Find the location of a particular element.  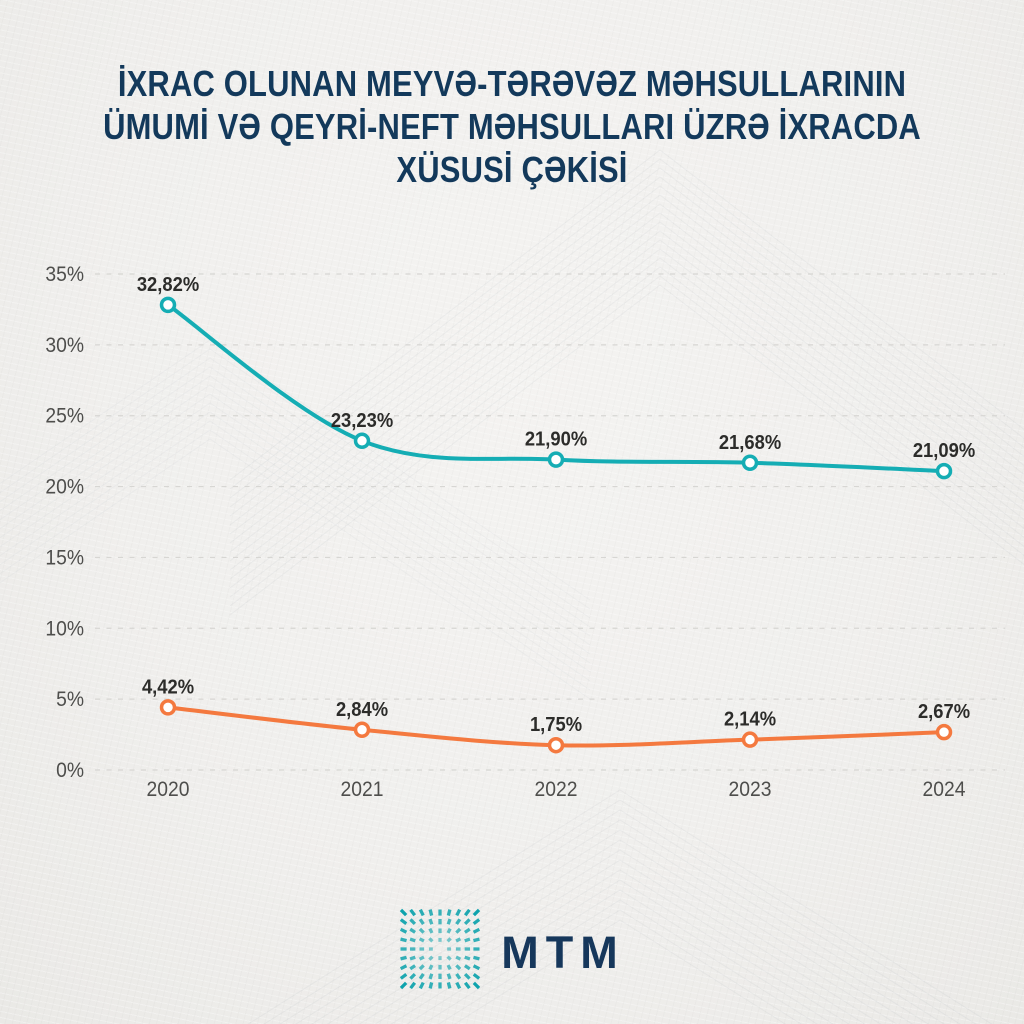

data-point-label: 21,09% is located at coordinates (944, 451).